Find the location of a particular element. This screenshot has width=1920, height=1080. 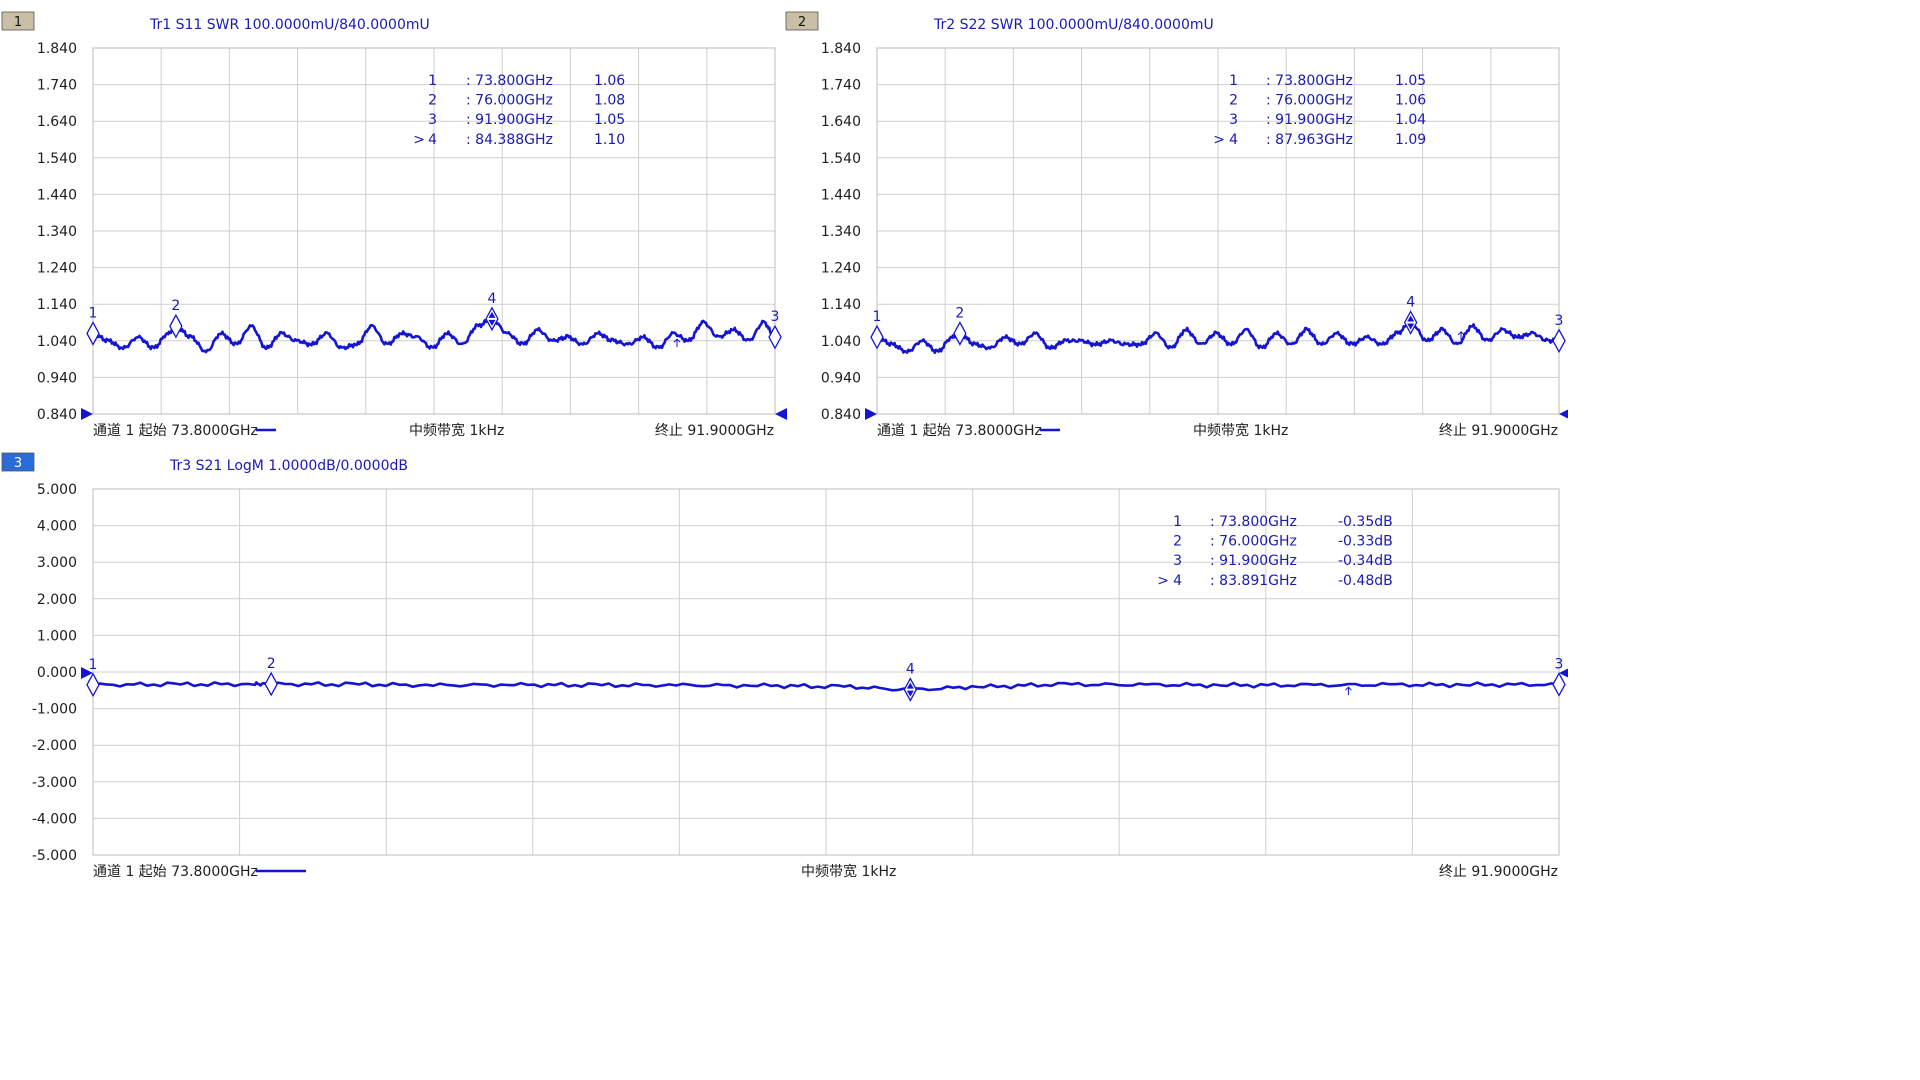

marker-value: 1.09 is located at coordinates (1410, 140).